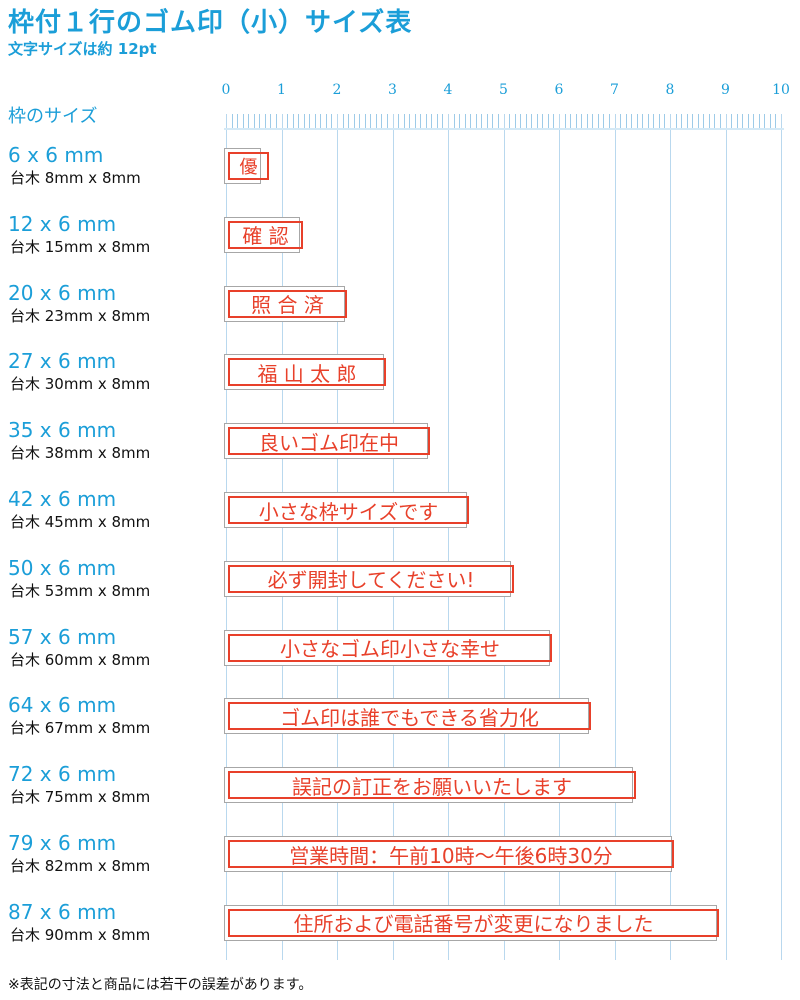 Image resolution: width=800 pixels, height=1000 pixels. Describe the element at coordinates (781, 537) in the screenshot. I see `grid-line-10cm` at that location.